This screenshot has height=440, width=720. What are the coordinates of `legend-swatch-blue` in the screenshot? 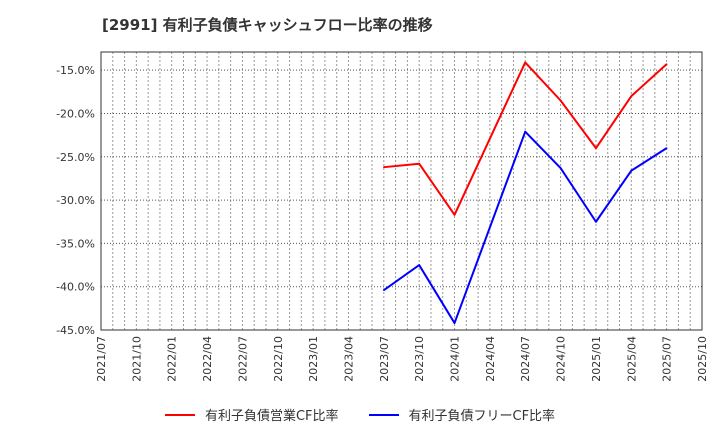 It's located at (383, 414).